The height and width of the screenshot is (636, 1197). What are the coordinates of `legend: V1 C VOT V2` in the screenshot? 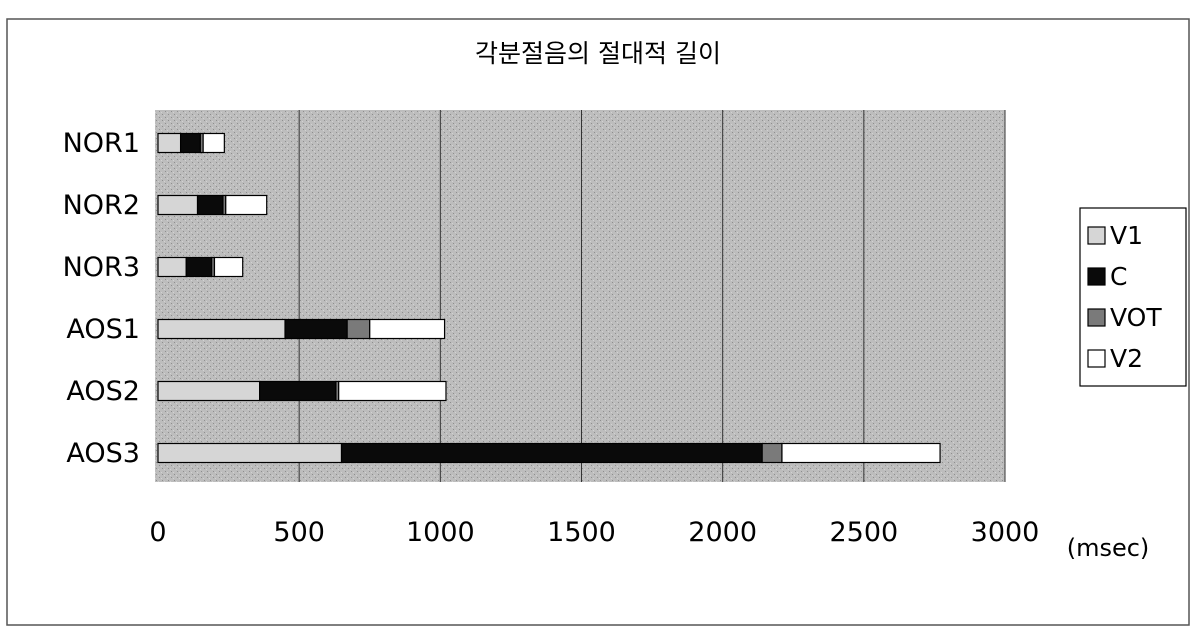 It's located at (1124, 297).